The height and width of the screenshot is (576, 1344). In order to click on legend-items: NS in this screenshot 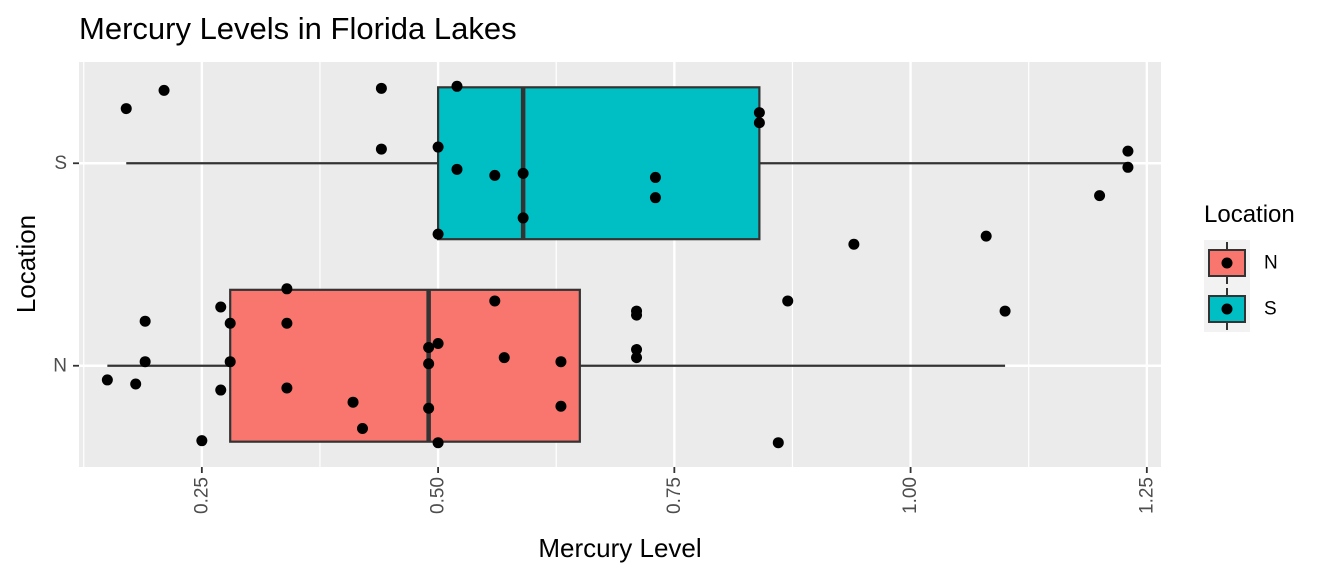, I will do `click(1241, 286)`.